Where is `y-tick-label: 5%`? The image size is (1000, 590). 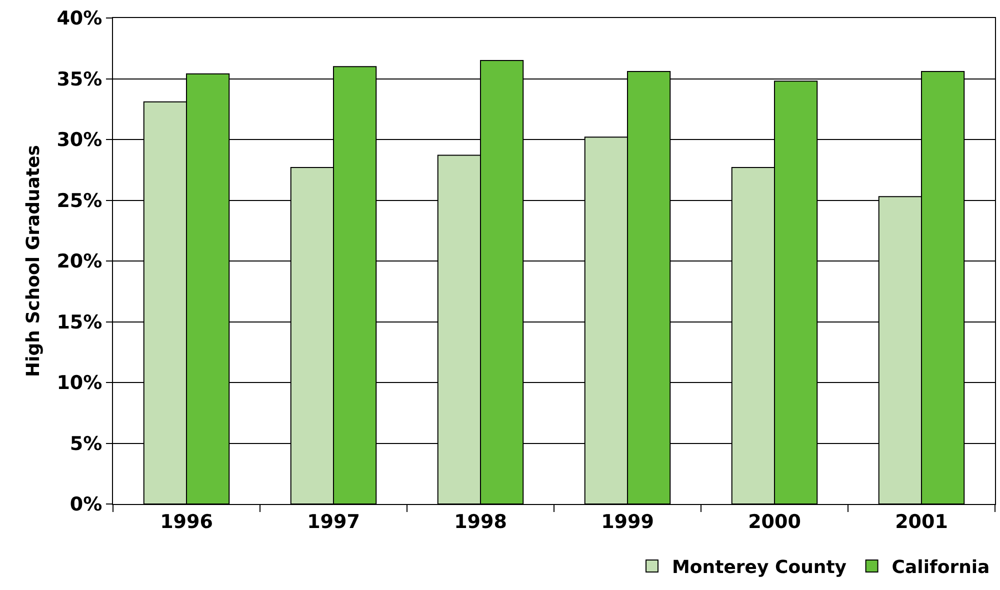
y-tick-label: 5% is located at coordinates (86, 443).